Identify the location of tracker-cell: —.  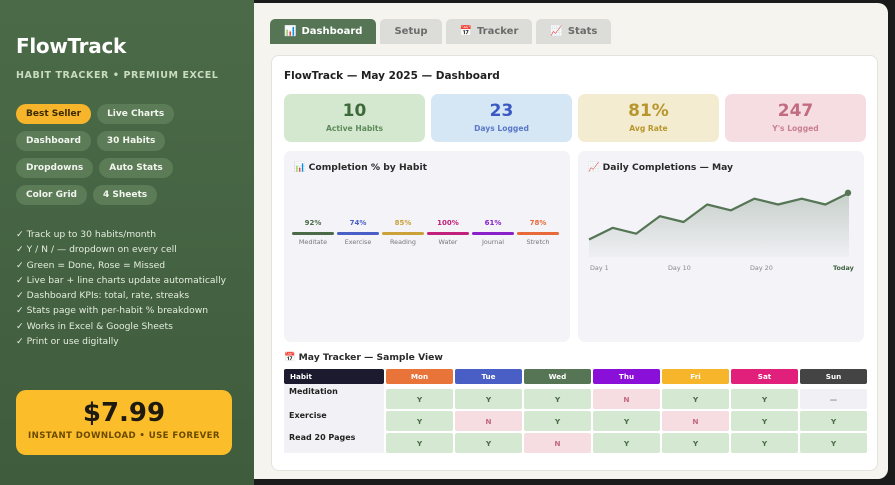
(833, 396).